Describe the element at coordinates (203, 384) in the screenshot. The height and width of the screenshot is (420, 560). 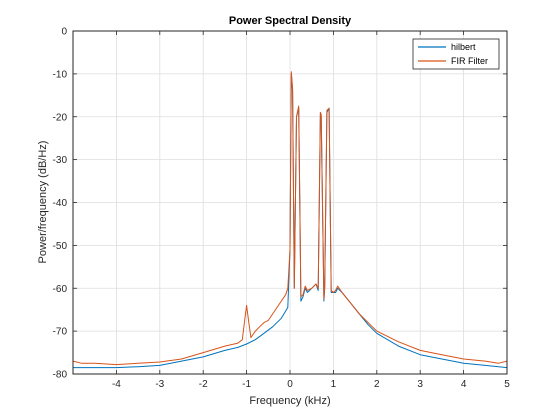
I see `x-tick-label: -2` at that location.